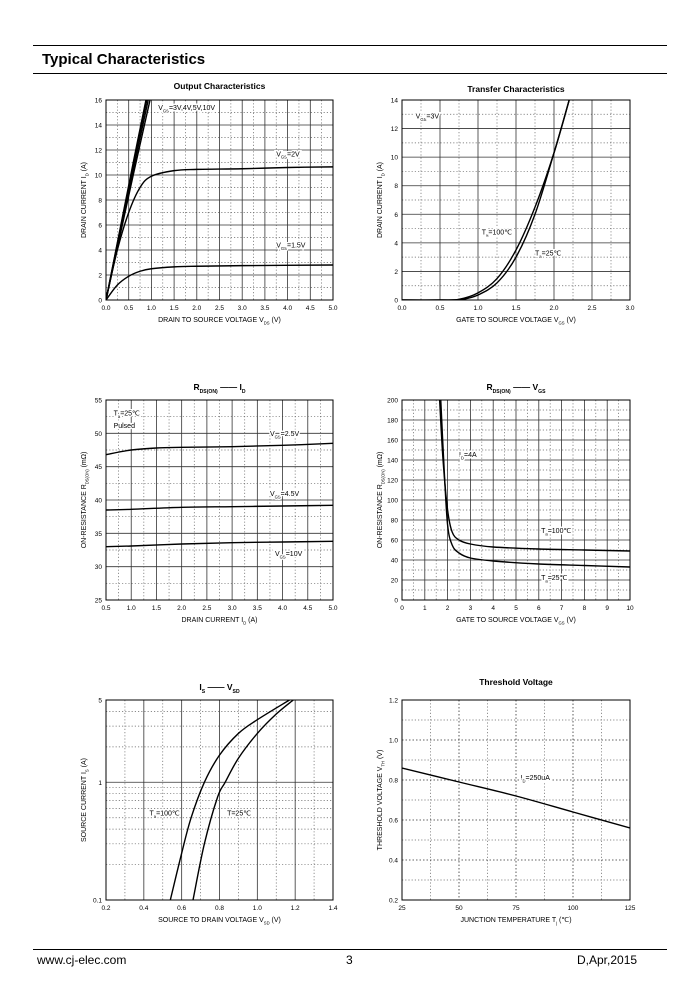 This screenshot has height=1000, width=700. What do you see at coordinates (392, 481) in the screenshot?
I see `y-tick-label: 120` at bounding box center [392, 481].